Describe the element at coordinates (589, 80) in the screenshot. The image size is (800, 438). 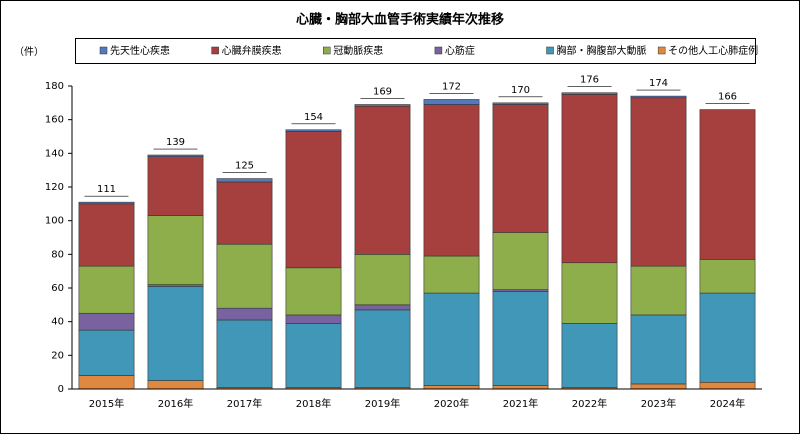
I see `total-label: 176` at that location.